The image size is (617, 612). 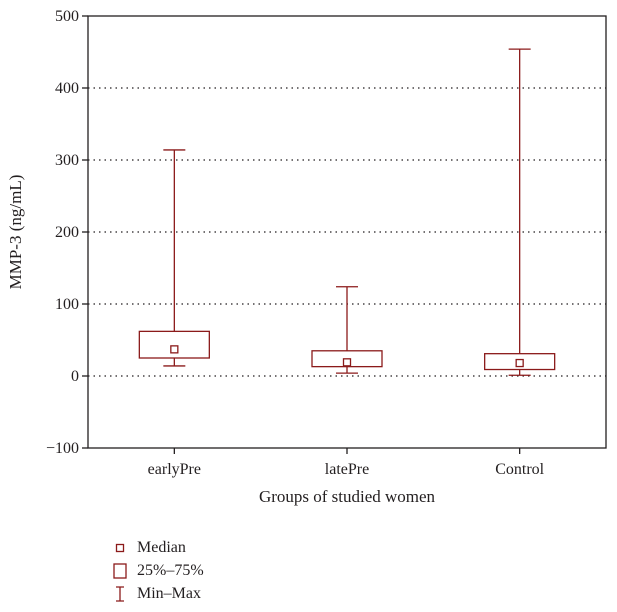 I want to click on x-axis-title: Groups of studied women, so click(x=347, y=496).